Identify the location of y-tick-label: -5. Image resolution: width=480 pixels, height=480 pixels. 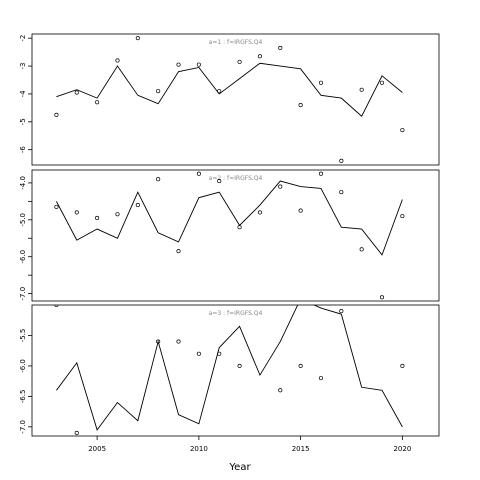
(23, 121).